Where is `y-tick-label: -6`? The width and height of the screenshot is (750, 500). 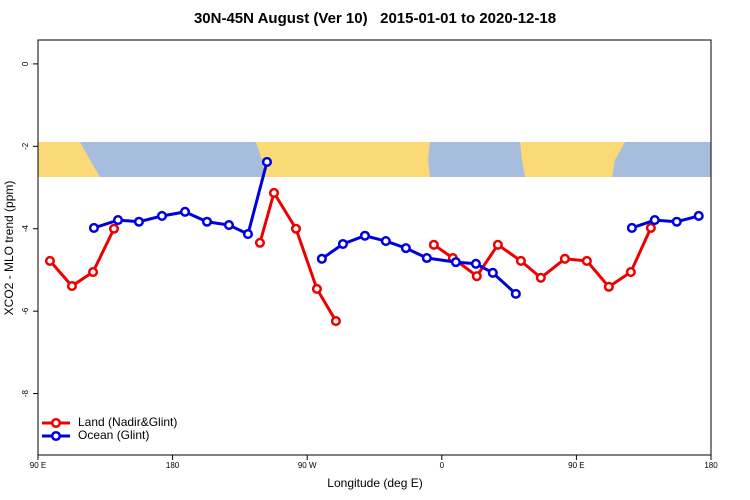 y-tick-label: -6 is located at coordinates (25, 311).